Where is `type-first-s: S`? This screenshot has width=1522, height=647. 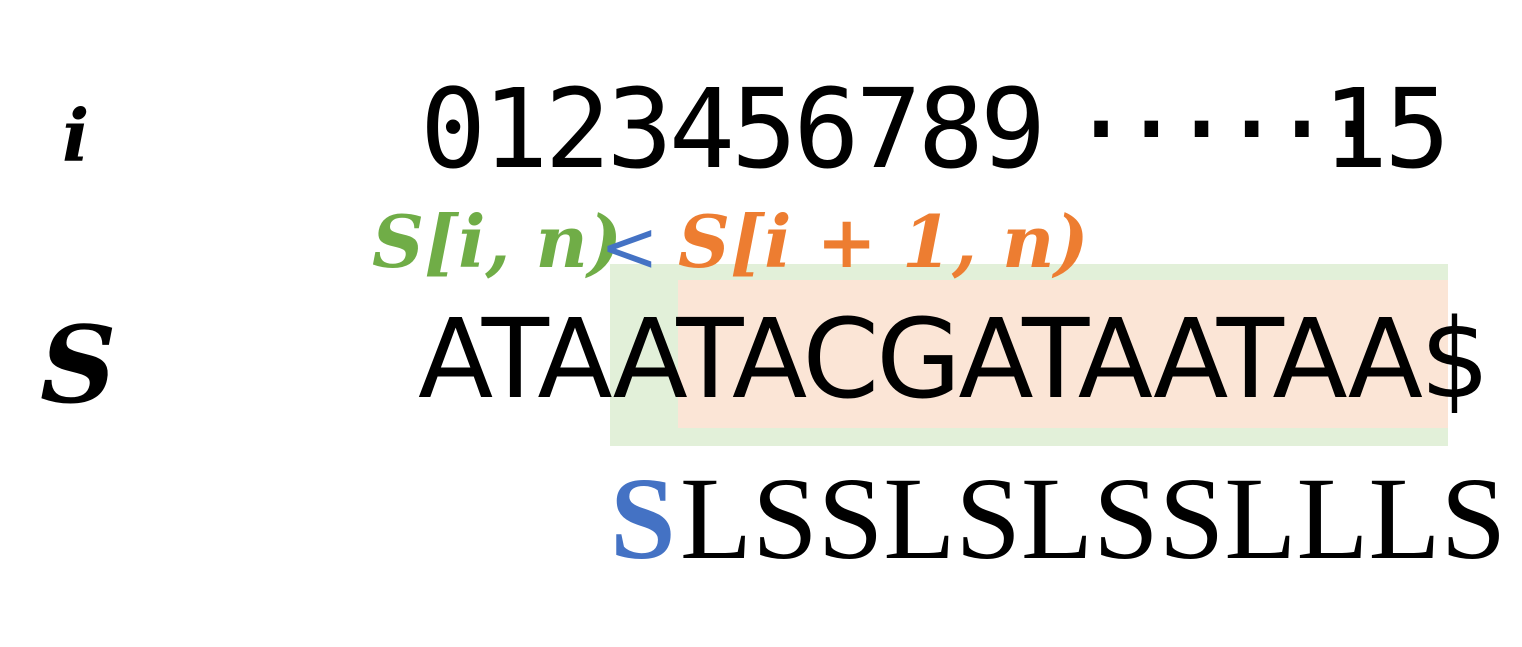 type-first-s: S is located at coordinates (643, 518).